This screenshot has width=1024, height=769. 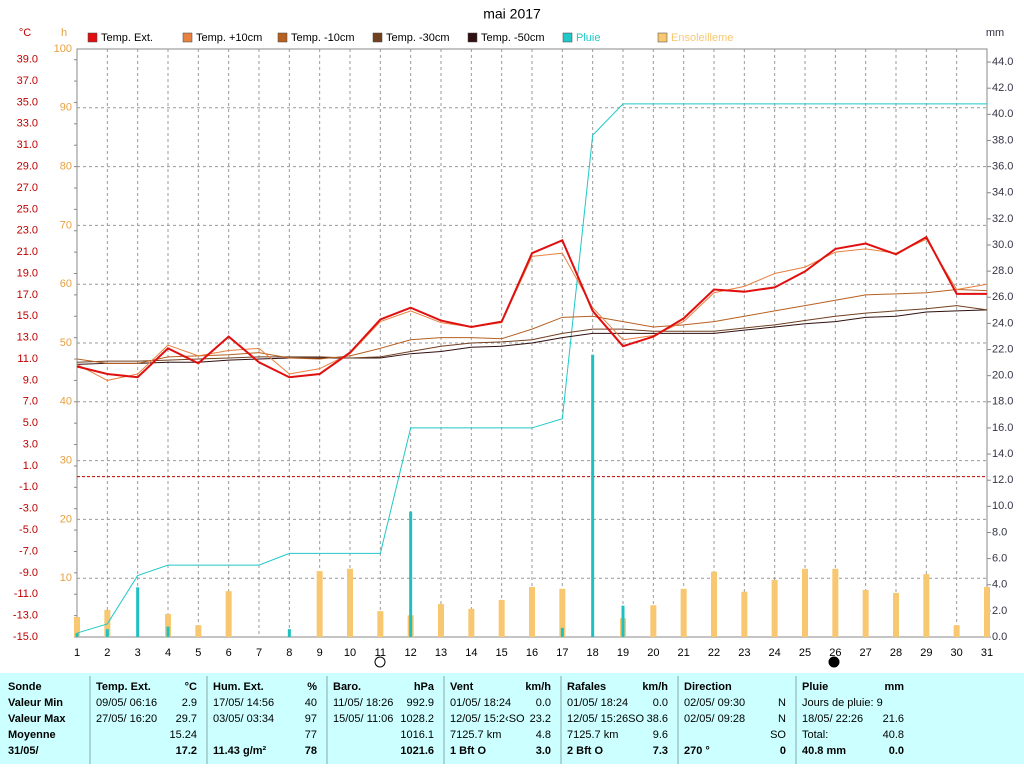 I want to click on table-cell: 40, so click(x=311, y=703).